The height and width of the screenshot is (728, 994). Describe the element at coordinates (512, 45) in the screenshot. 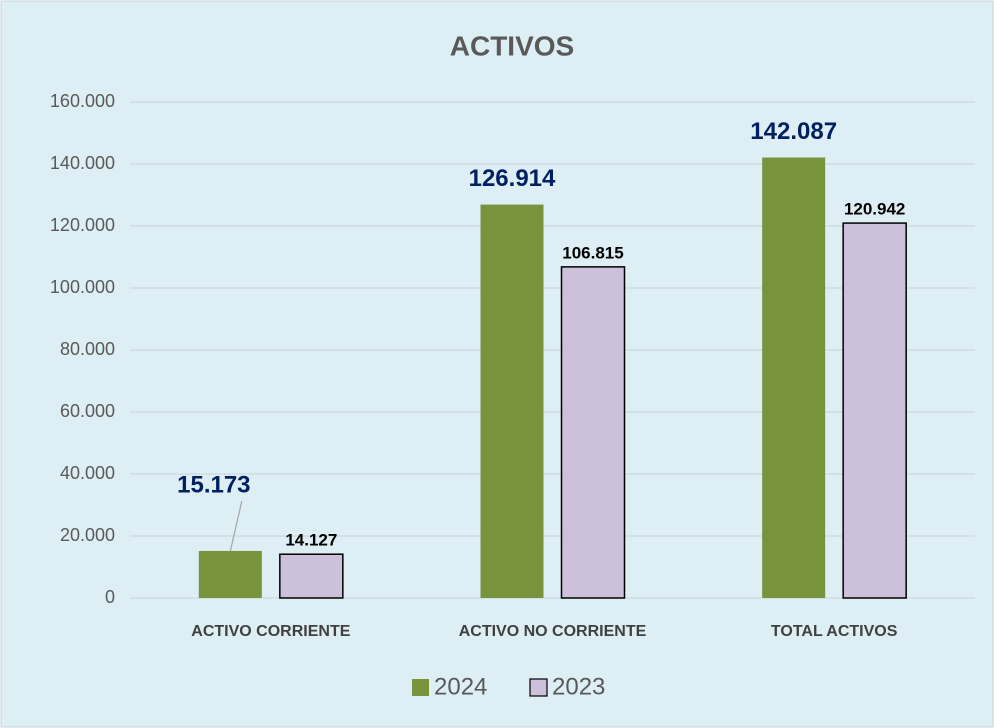

I see `chart-title: ACTIVOS` at that location.